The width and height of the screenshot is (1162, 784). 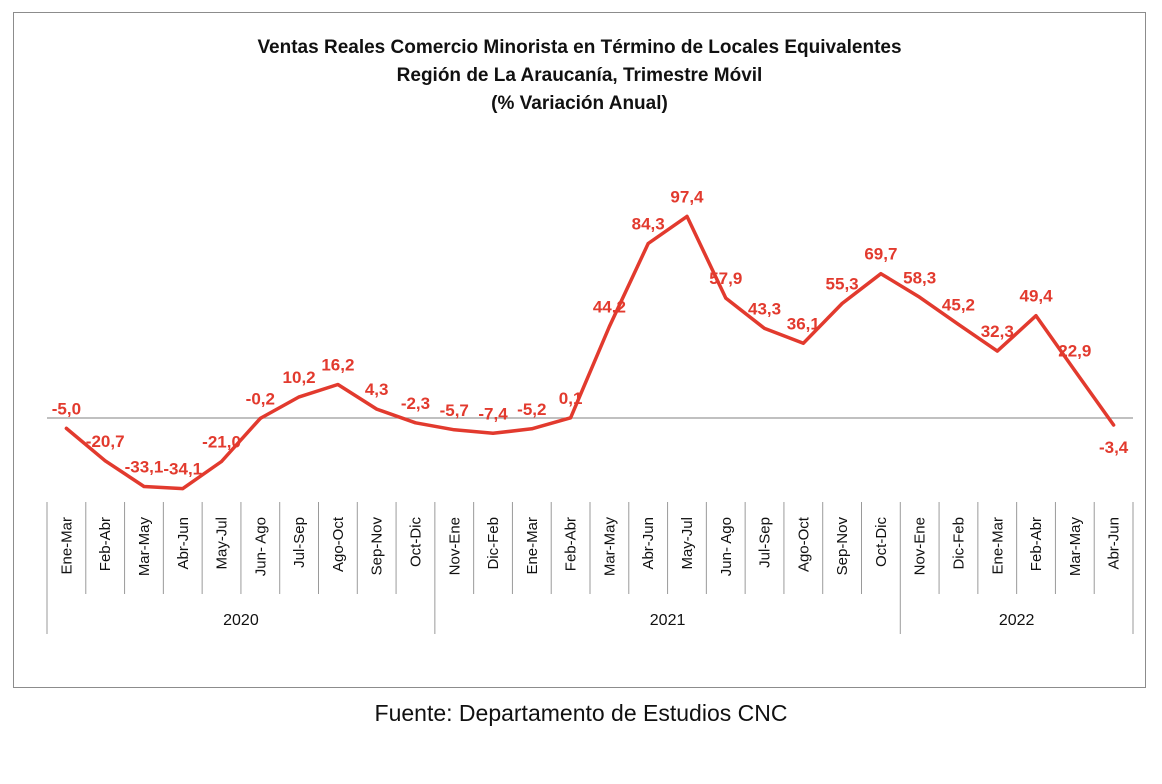 What do you see at coordinates (377, 389) in the screenshot?
I see `data-label: 4,3` at bounding box center [377, 389].